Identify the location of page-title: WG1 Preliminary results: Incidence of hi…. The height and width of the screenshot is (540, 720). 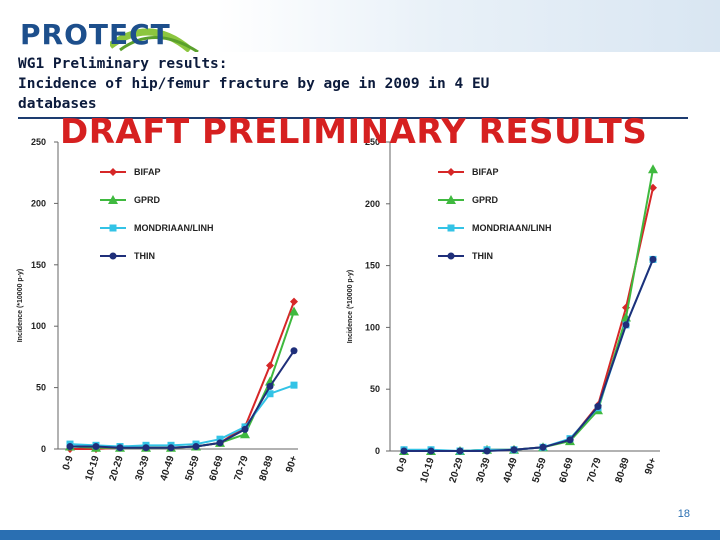
(253, 84).